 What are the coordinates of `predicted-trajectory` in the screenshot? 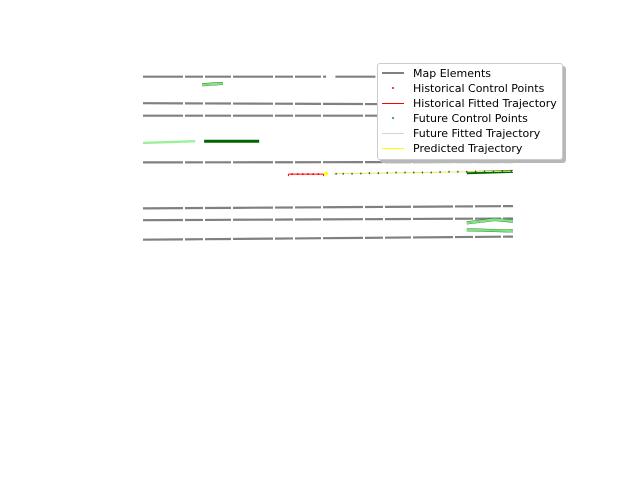 It's located at (423, 172).